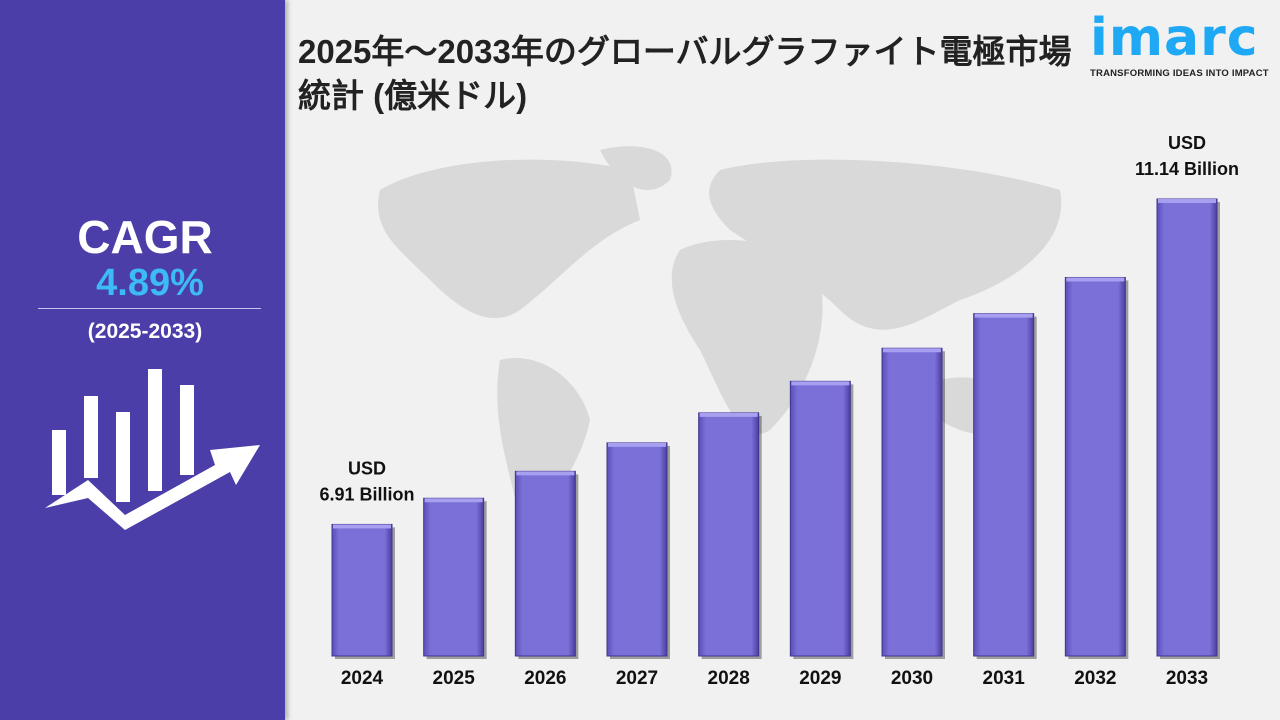  Describe the element at coordinates (145, 237) in the screenshot. I see `cagr-label: CAGR` at that location.